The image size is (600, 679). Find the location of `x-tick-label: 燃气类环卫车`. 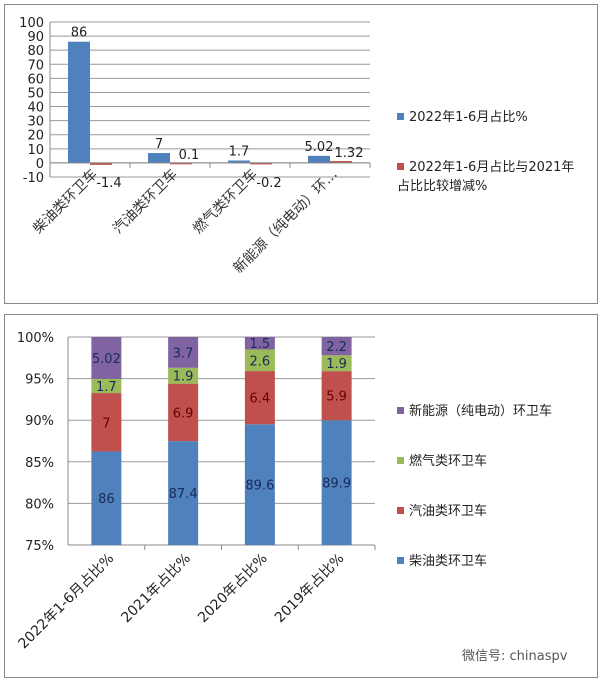

x-tick-label: 燃气类环卫车 is located at coordinates (224, 201).